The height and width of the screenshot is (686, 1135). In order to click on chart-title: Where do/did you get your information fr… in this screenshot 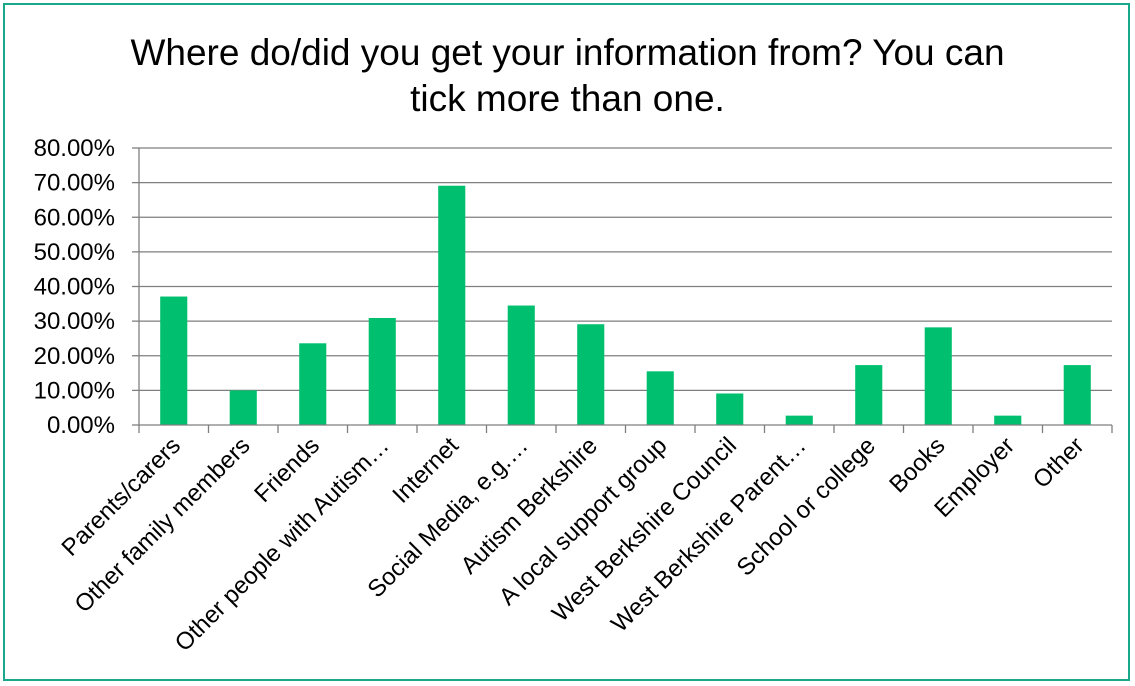, I will do `click(567, 76)`.